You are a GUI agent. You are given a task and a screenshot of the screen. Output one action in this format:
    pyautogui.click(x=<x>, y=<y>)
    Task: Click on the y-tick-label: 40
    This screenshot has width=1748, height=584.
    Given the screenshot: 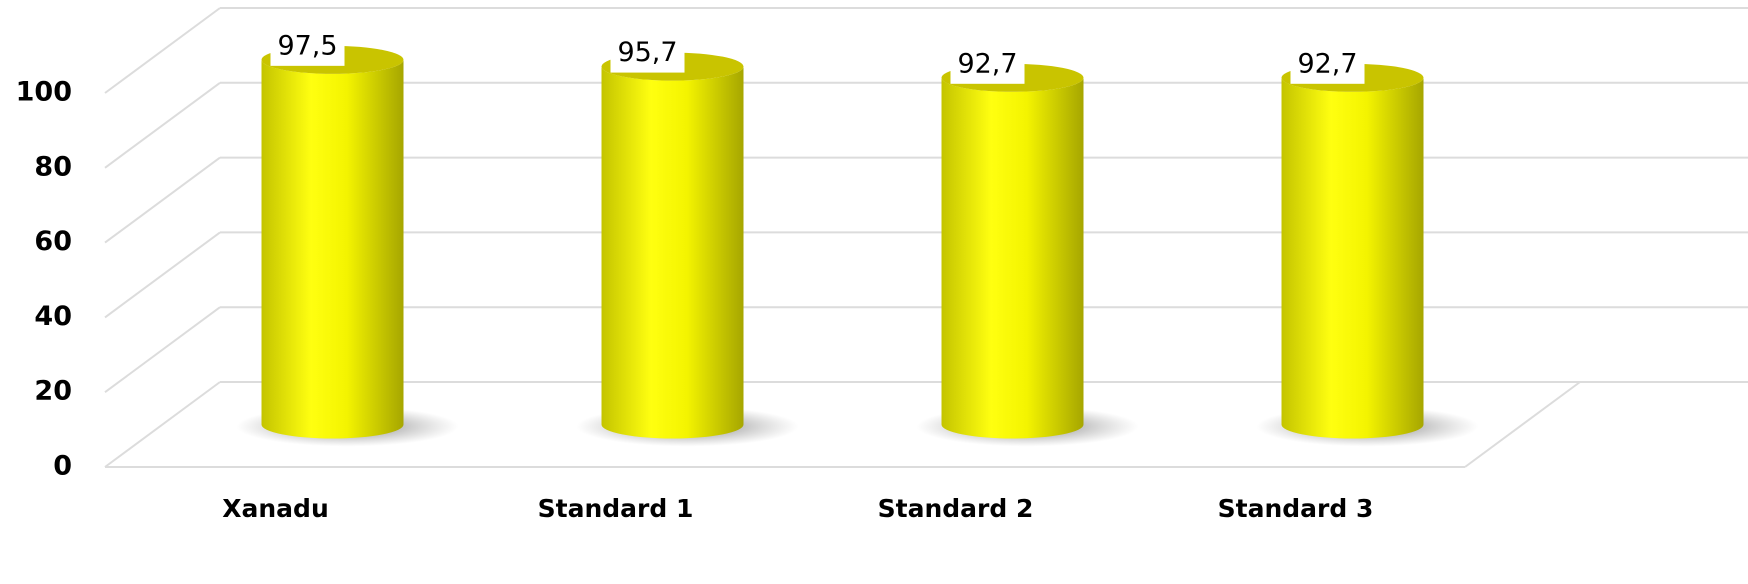 What is the action you would take?
    pyautogui.click(x=53, y=316)
    